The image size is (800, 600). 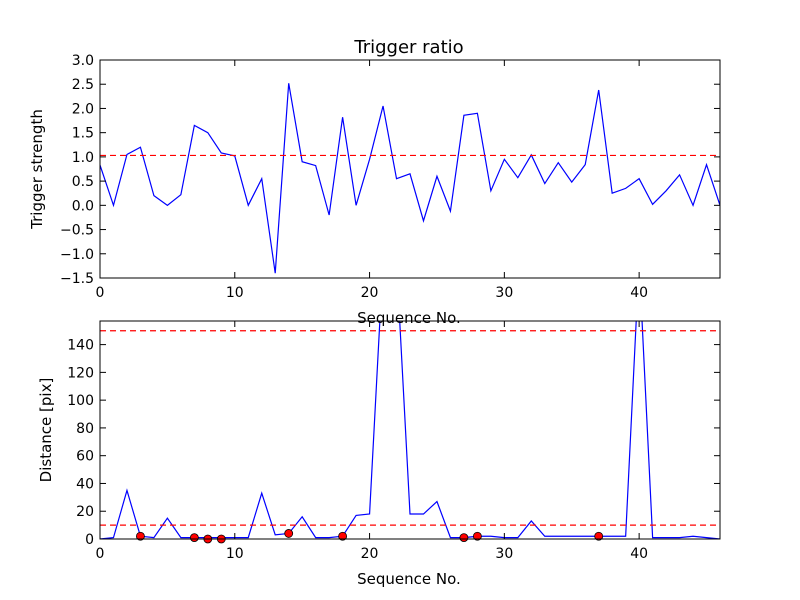 I want to click on y-tick-label: 0.0, so click(x=83, y=206).